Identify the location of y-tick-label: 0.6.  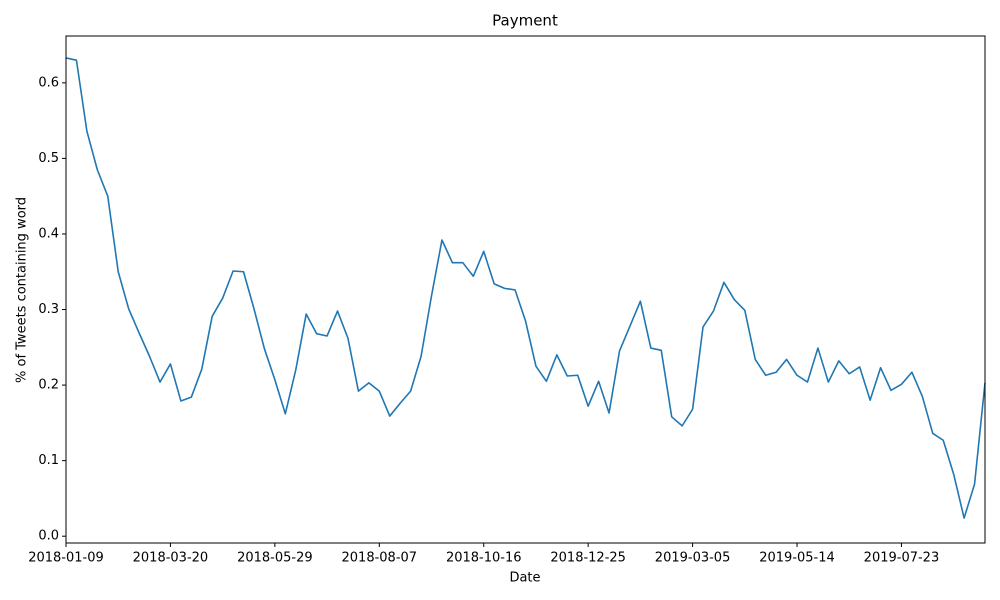
(48, 82).